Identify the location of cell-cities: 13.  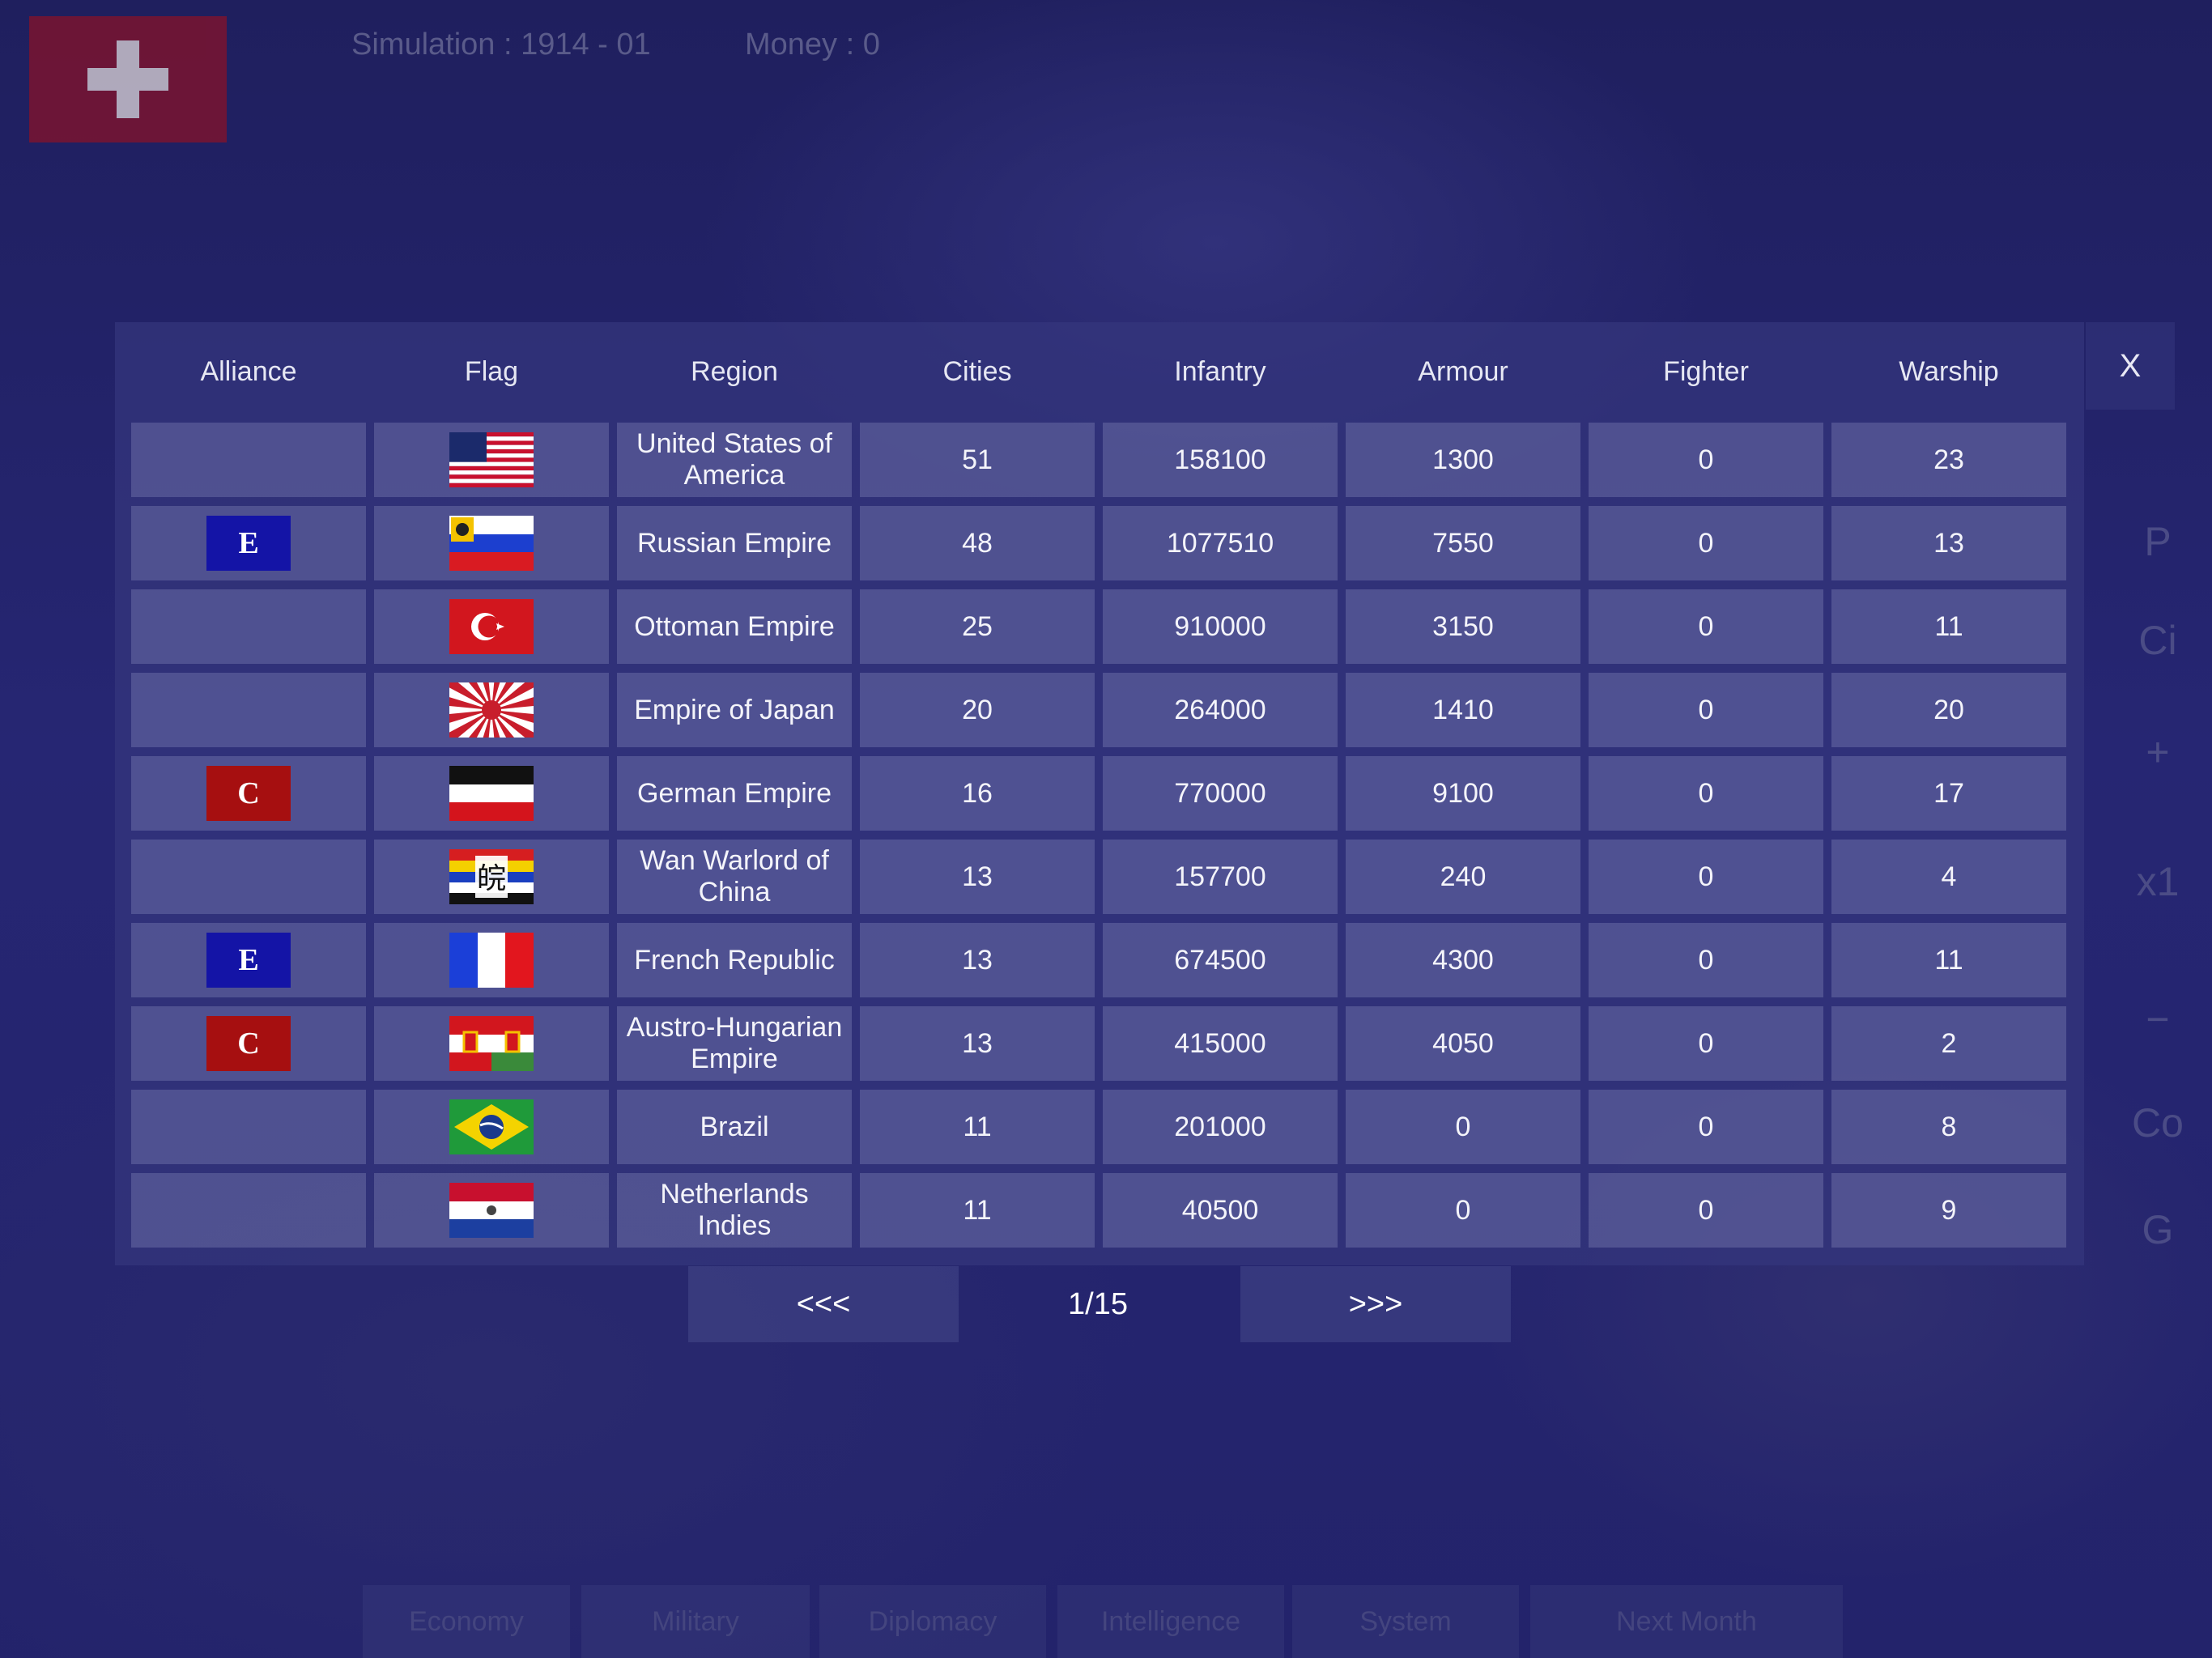
(978, 1043).